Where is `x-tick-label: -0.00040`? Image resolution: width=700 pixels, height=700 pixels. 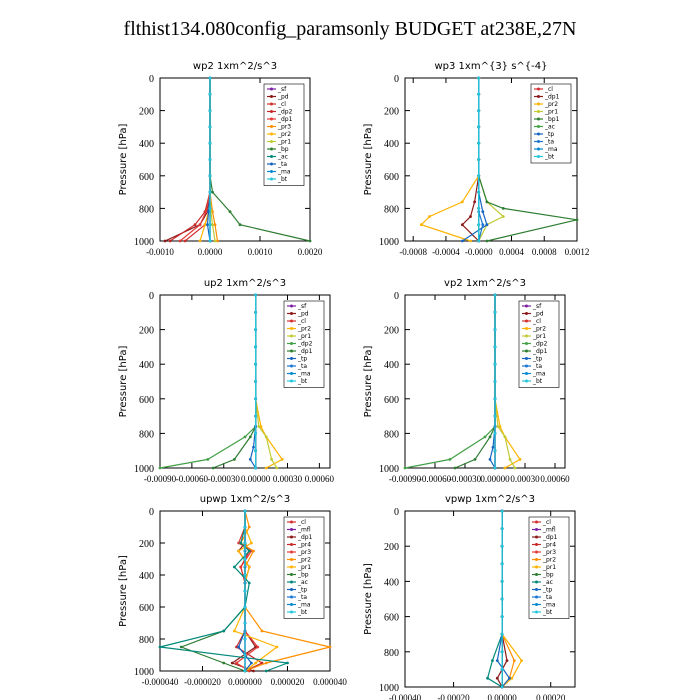
x-tick-label: -0.00040 is located at coordinates (405, 696).